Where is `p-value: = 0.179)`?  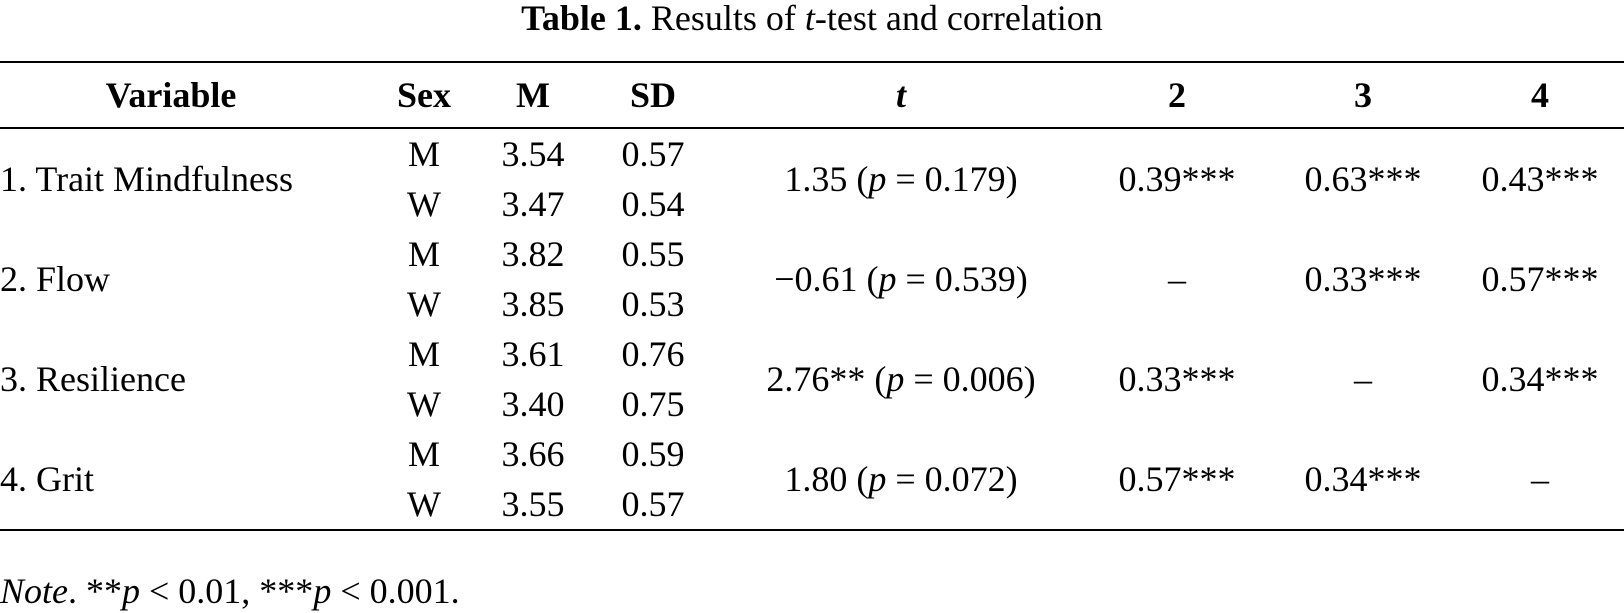 p-value: = 0.179) is located at coordinates (952, 179).